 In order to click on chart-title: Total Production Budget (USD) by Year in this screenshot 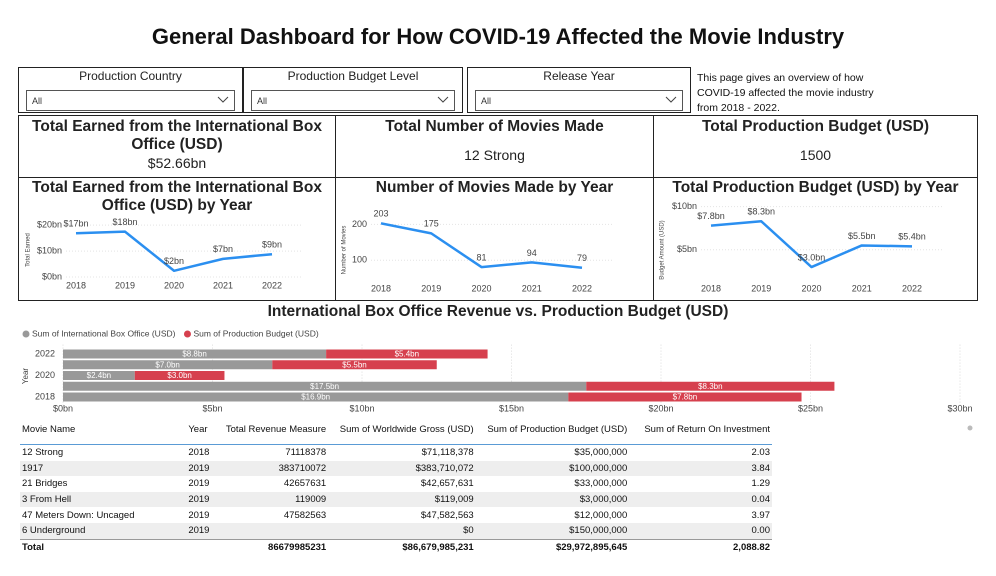, I will do `click(815, 187)`.